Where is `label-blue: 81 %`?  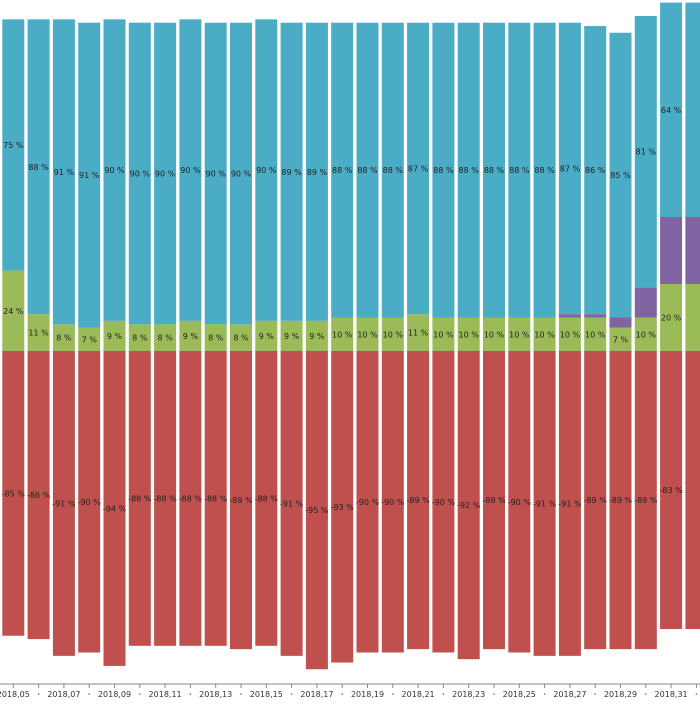 label-blue: 81 % is located at coordinates (646, 152).